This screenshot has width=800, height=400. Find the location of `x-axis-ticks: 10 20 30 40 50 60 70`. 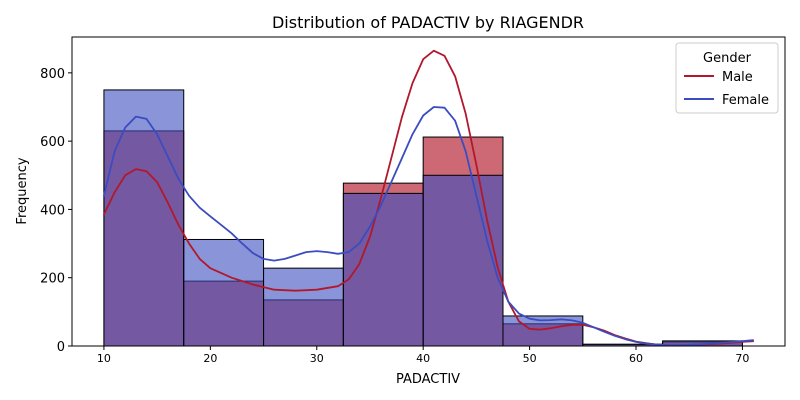

x-axis-ticks: 10 20 30 40 50 60 70 is located at coordinates (423, 355).